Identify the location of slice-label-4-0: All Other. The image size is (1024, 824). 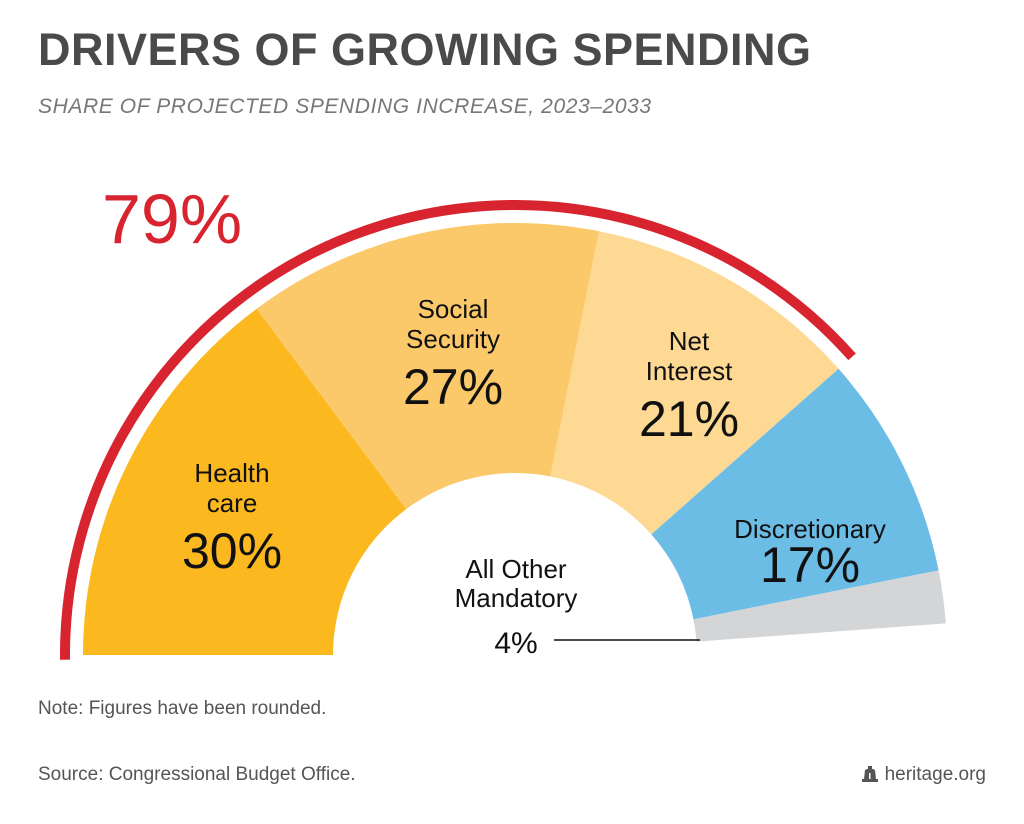
(515, 569).